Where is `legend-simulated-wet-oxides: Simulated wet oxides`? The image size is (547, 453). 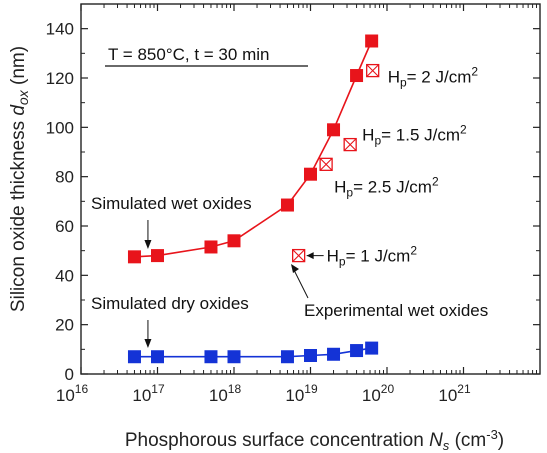
legend-simulated-wet-oxides: Simulated wet oxides is located at coordinates (171, 203).